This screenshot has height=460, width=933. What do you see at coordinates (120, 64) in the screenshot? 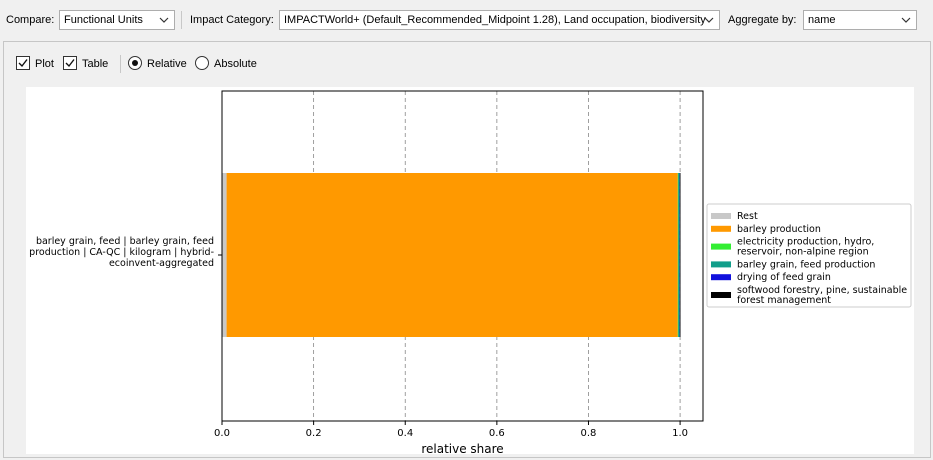
I see `options-separator` at bounding box center [120, 64].